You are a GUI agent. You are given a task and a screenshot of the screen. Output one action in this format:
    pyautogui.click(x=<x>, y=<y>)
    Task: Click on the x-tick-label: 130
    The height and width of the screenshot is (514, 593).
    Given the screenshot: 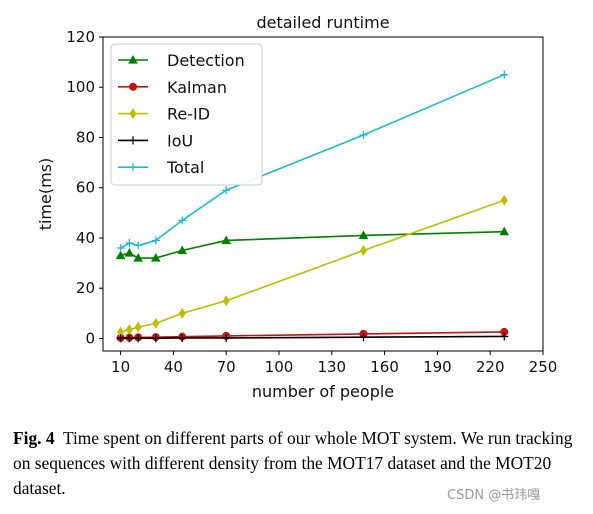 What is the action you would take?
    pyautogui.click(x=331, y=367)
    